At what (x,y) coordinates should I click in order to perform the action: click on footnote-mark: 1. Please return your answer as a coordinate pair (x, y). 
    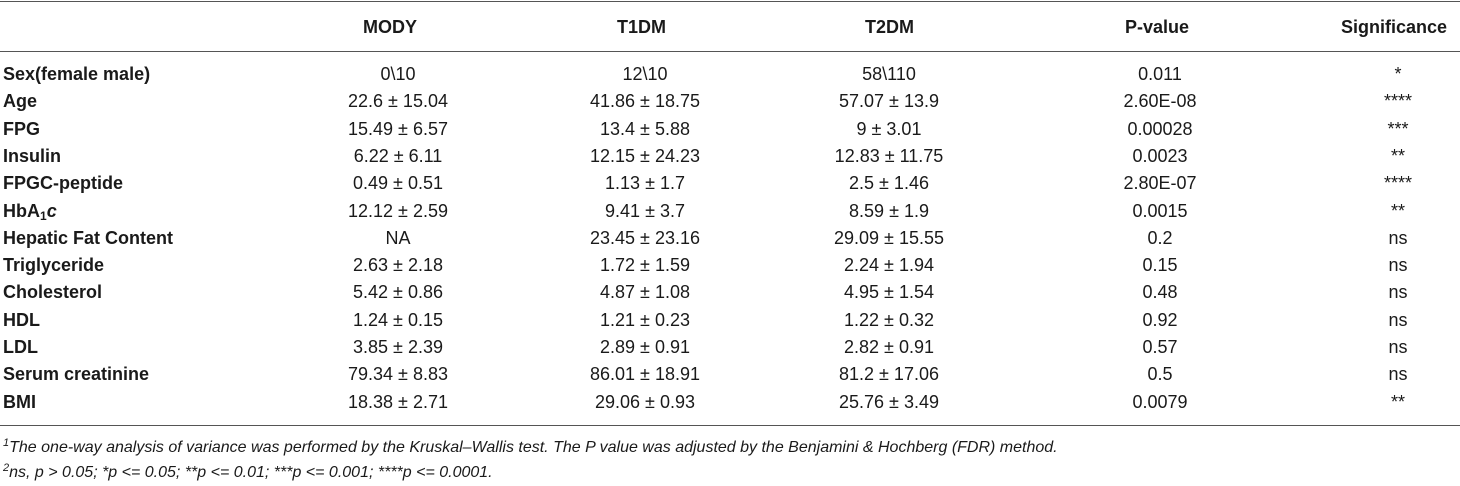
    Looking at the image, I should click on (6, 443).